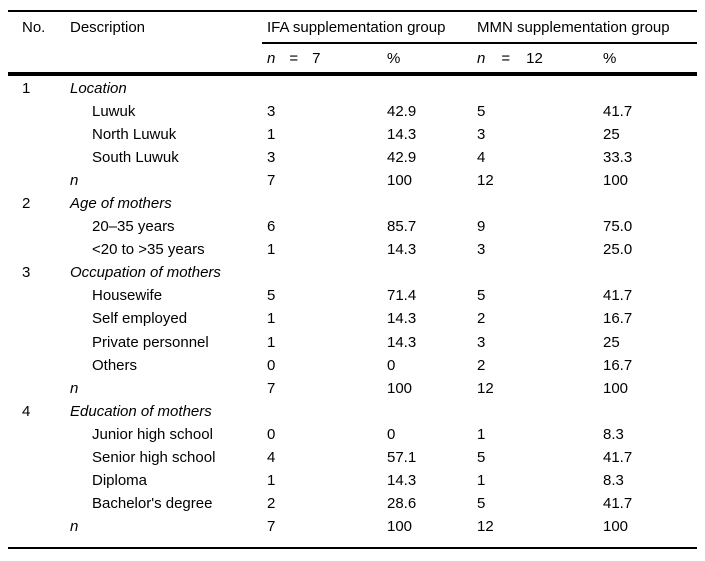  I want to click on mmn-pct-value: 33.3, so click(618, 158).